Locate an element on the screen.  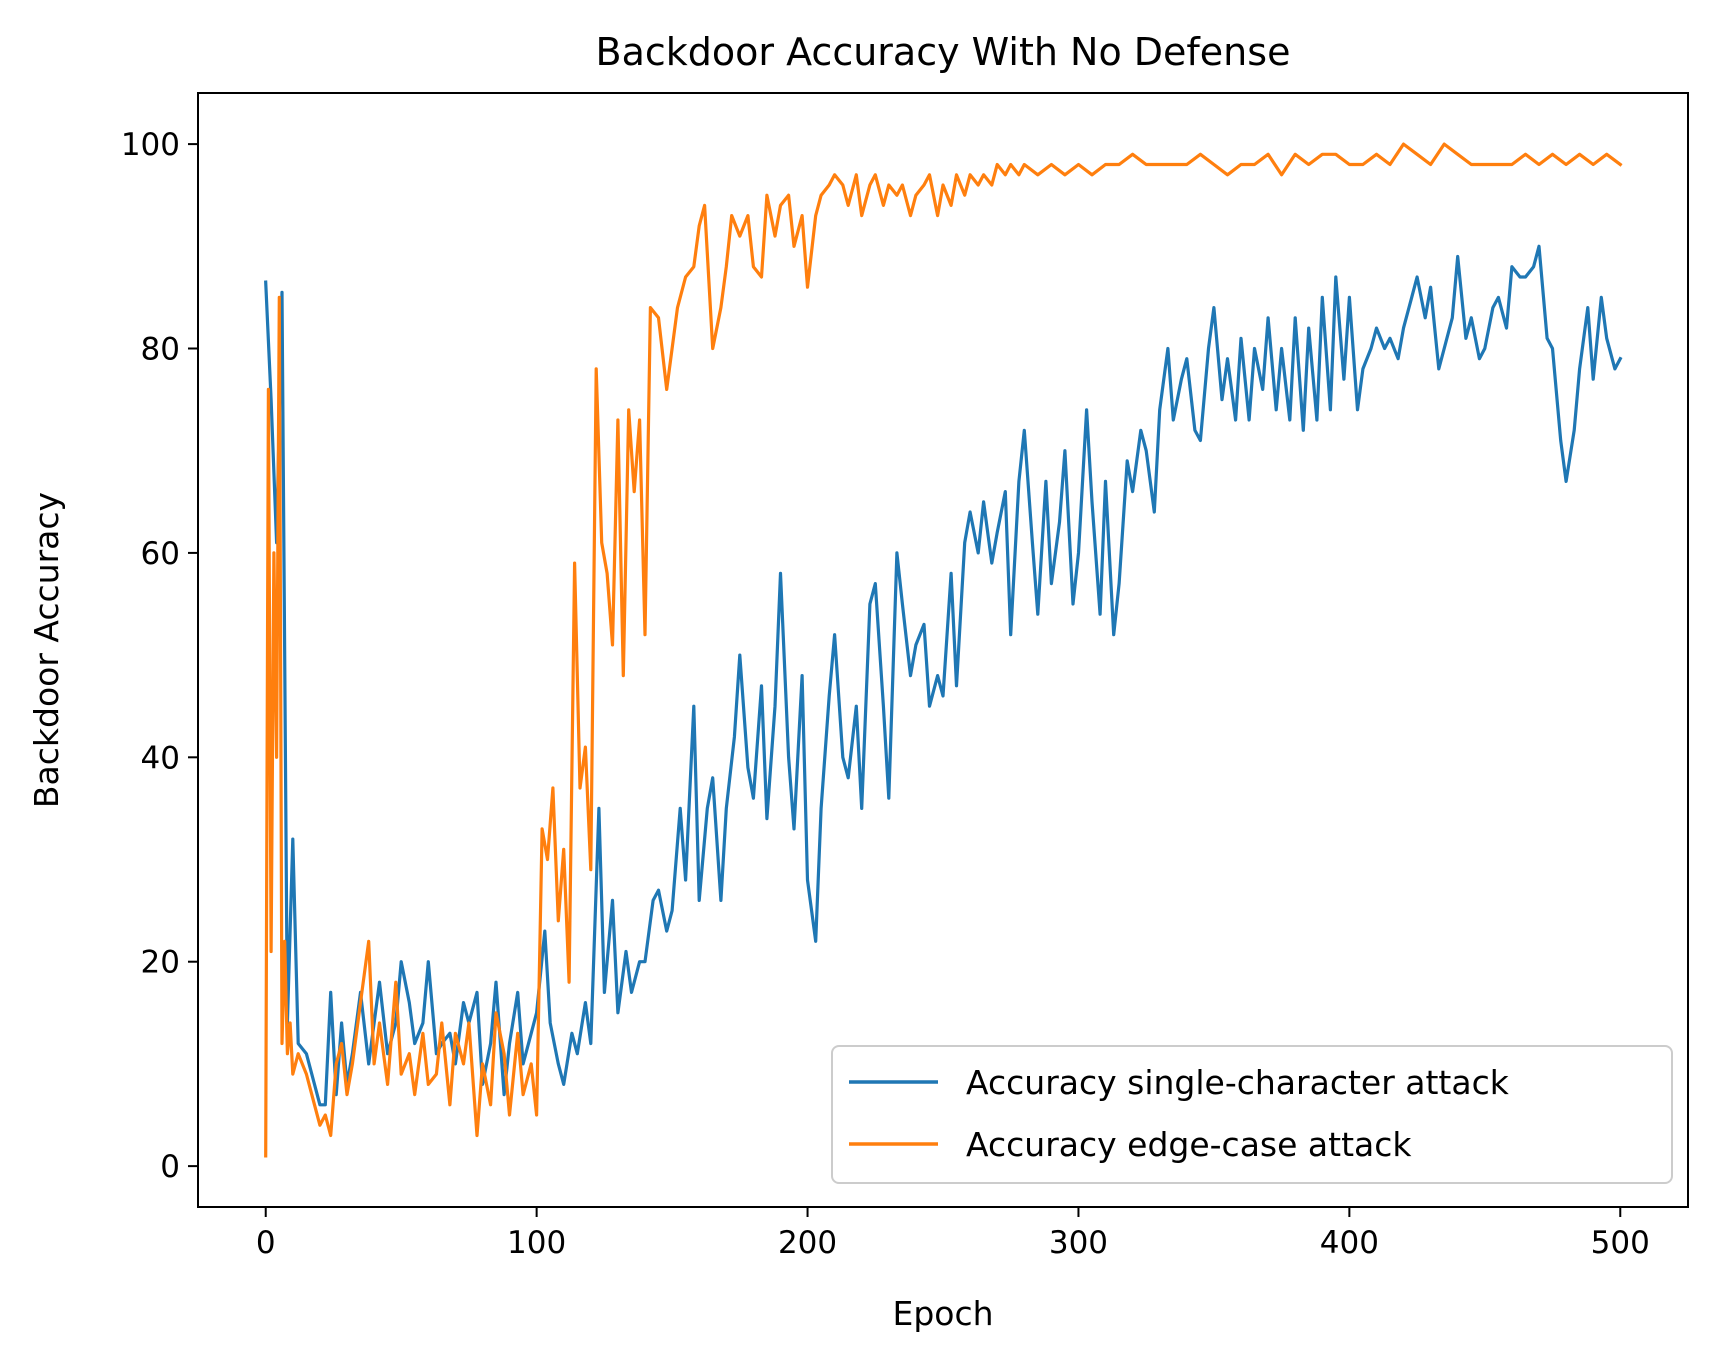
y-tick-label: 80 is located at coordinates (160, 350).